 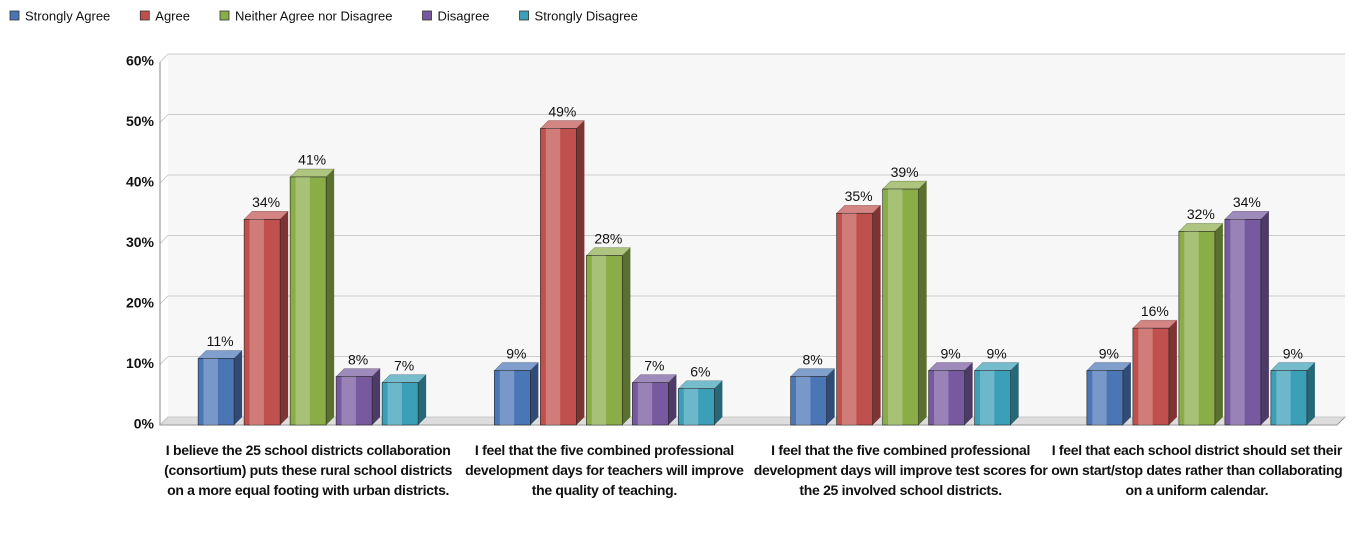 What do you see at coordinates (1155, 311) in the screenshot?
I see `value-label: 16%` at bounding box center [1155, 311].